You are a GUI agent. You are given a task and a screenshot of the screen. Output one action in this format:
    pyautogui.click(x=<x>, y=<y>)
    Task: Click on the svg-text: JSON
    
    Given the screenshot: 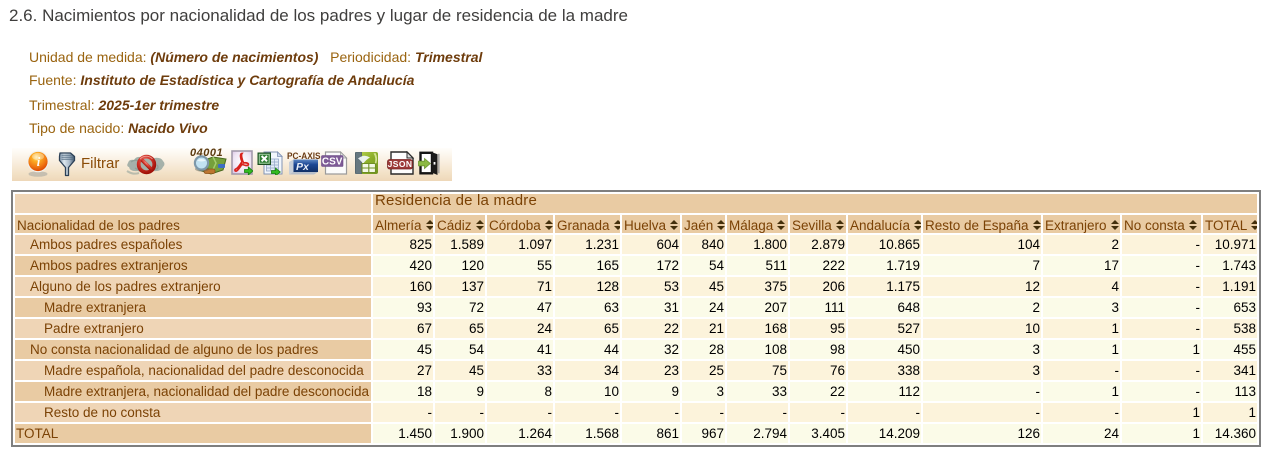 What is the action you would take?
    pyautogui.click(x=400, y=164)
    